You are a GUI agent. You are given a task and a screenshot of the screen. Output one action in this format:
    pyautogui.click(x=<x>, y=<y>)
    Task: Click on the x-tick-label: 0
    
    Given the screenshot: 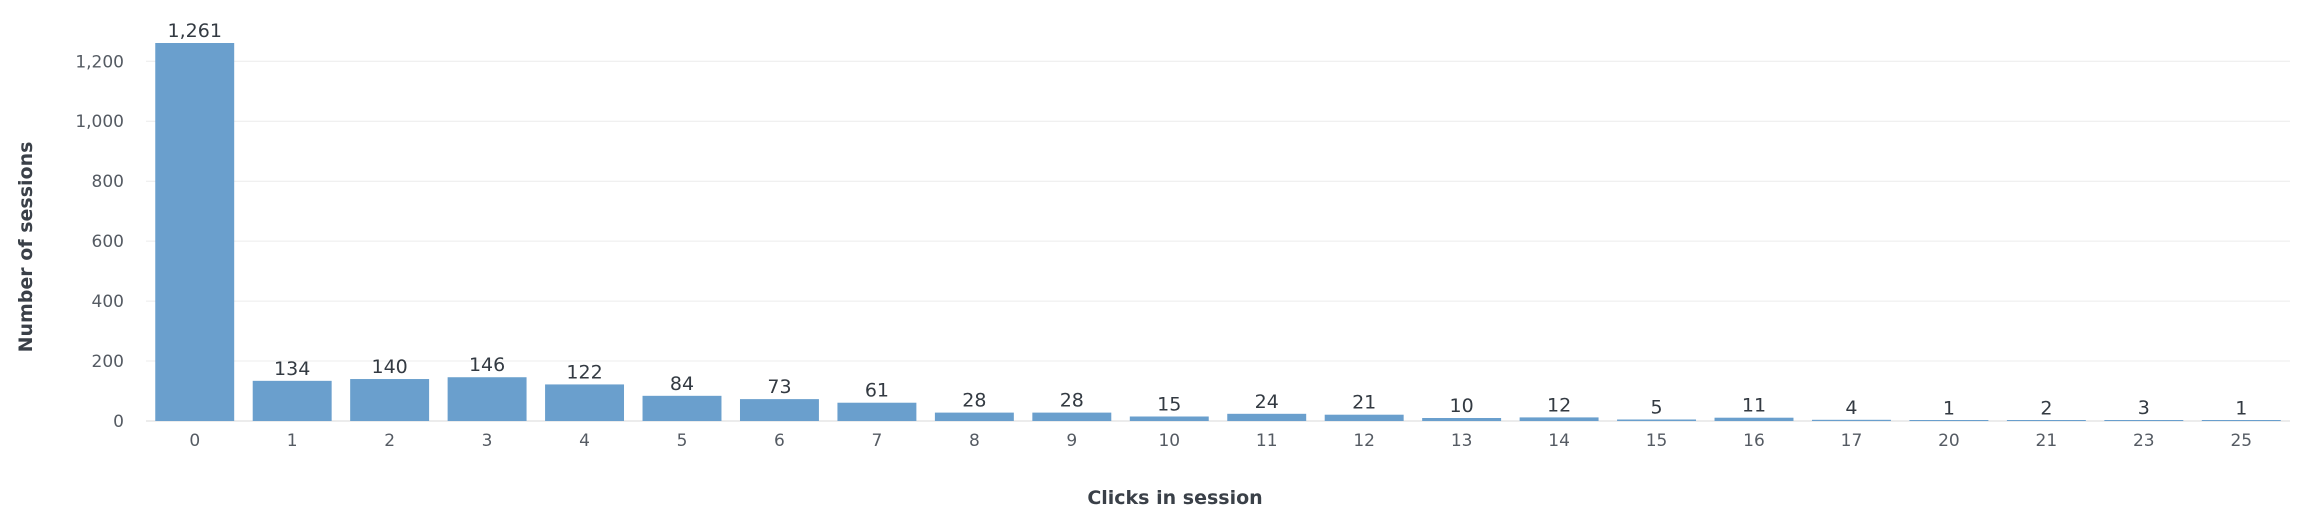 What is the action you would take?
    pyautogui.click(x=194, y=441)
    